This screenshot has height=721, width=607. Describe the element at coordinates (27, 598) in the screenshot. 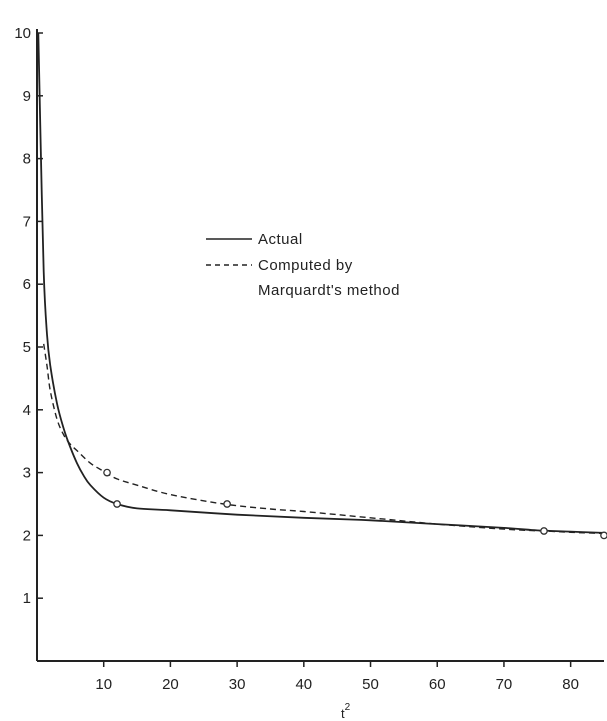

I see `y-tick-label: 1` at that location.